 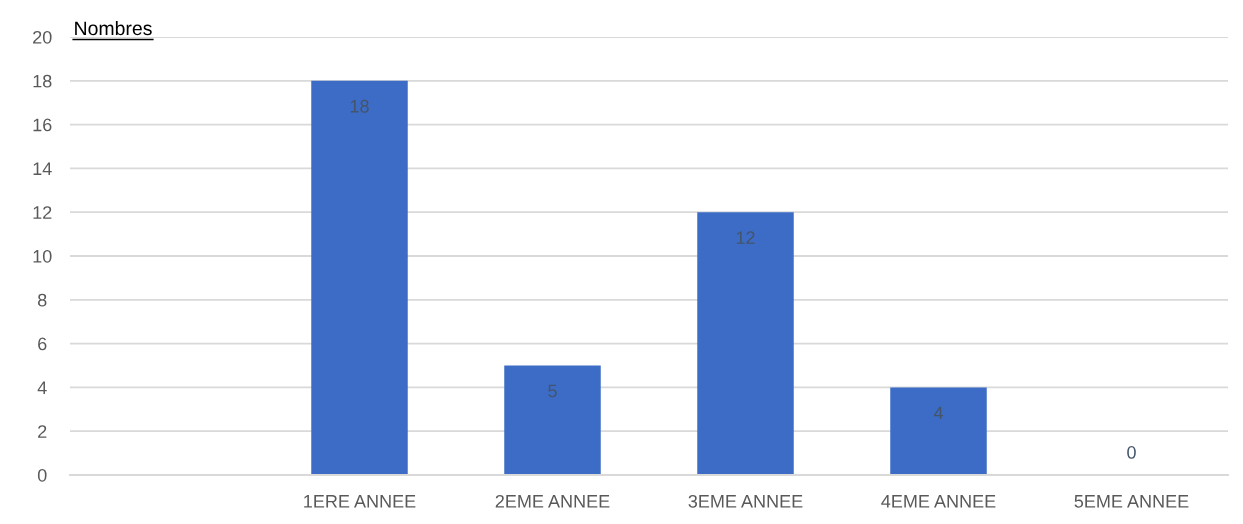 I want to click on data-label: 5, so click(x=552, y=391).